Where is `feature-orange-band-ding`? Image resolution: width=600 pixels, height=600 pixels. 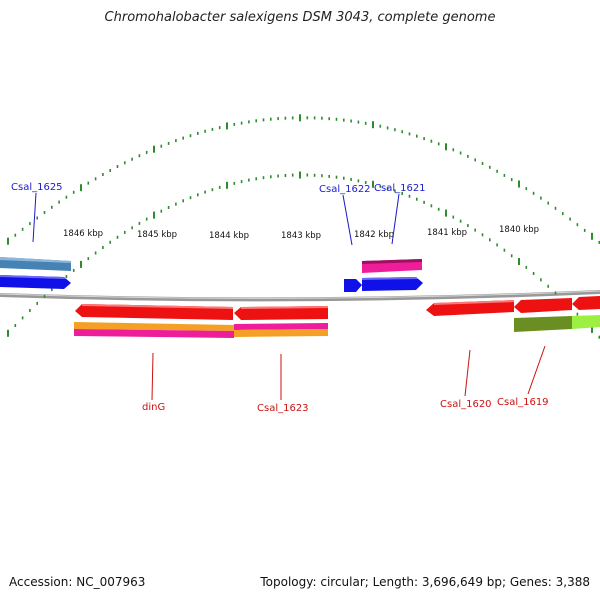
feature-orange-band-ding is located at coordinates (154, 326).